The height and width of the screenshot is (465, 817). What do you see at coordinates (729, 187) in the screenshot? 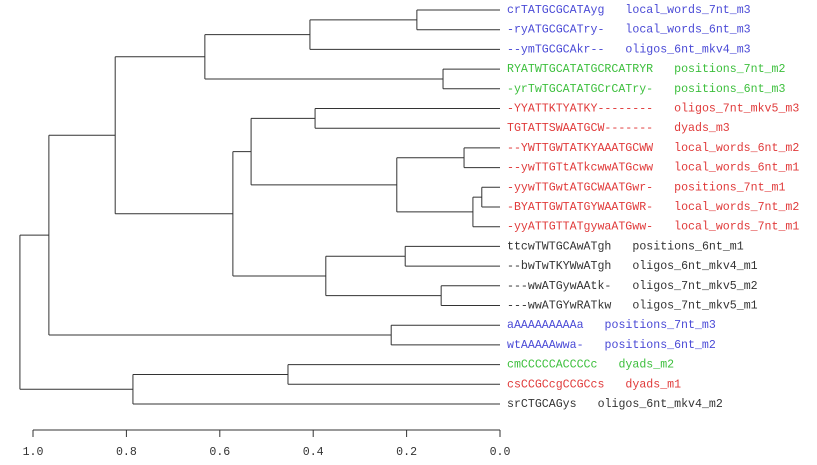
I see `leaf-description: positions_7nt_m1` at bounding box center [729, 187].